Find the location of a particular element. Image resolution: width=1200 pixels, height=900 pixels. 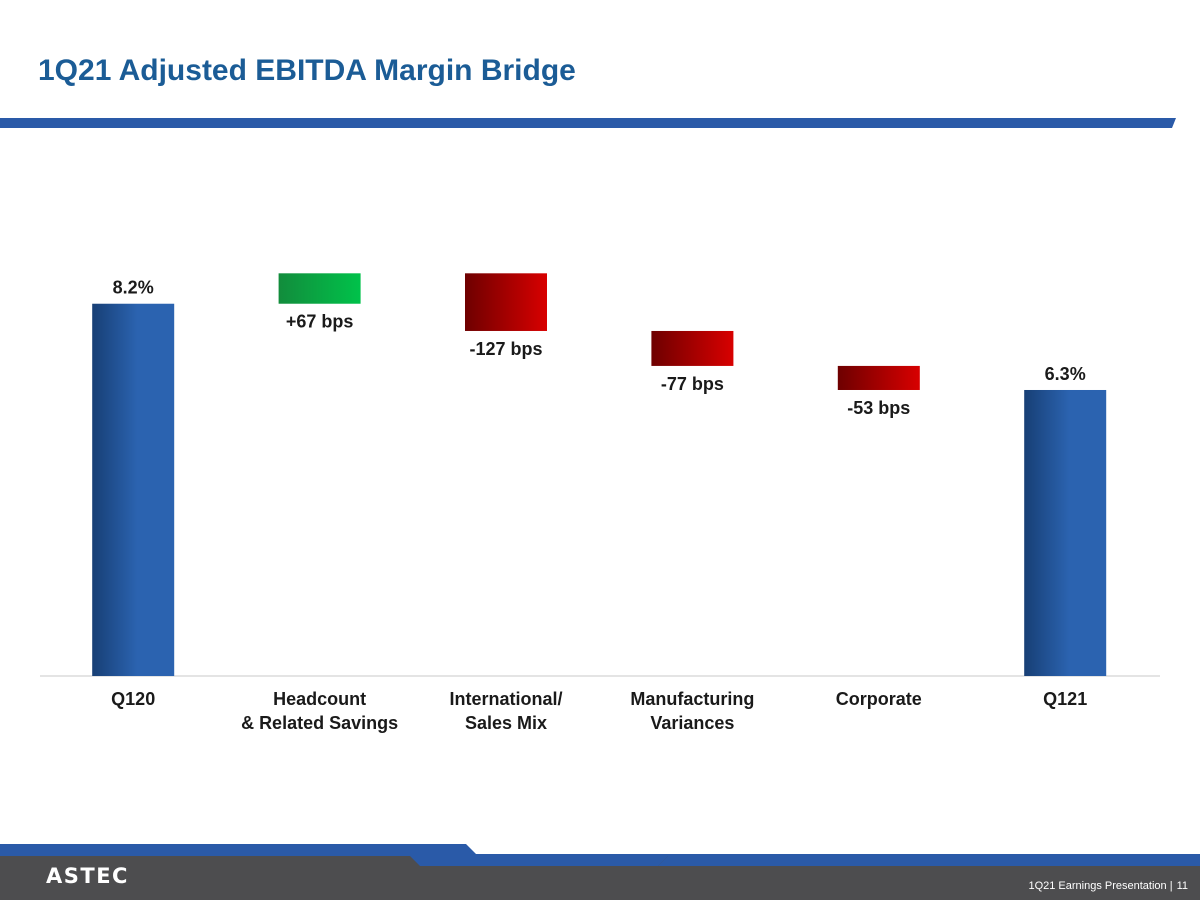

data-label-q120: 8.2% is located at coordinates (133, 288).